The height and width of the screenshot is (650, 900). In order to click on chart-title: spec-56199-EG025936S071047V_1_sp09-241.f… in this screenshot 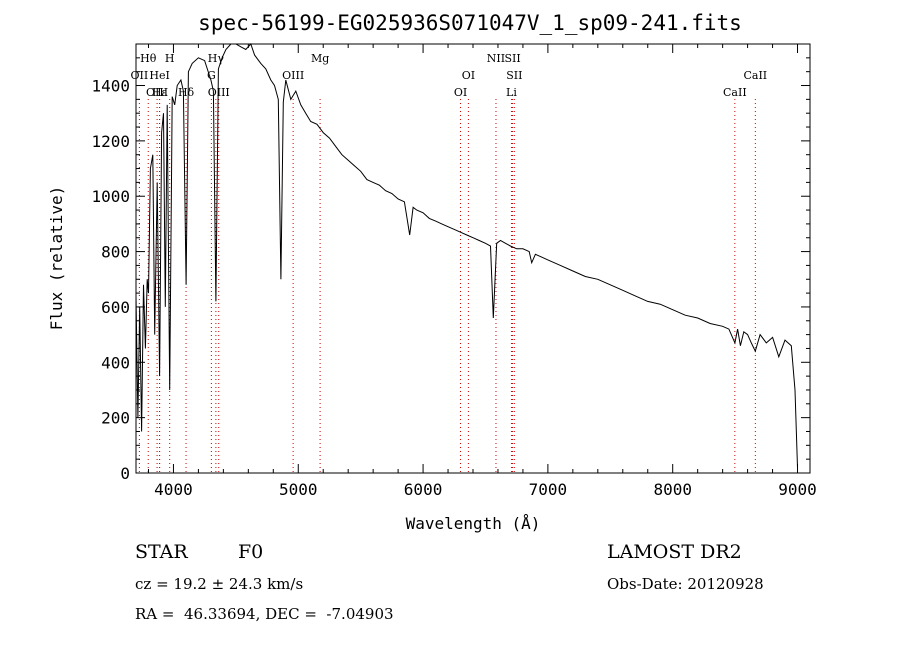, I will do `click(470, 23)`.